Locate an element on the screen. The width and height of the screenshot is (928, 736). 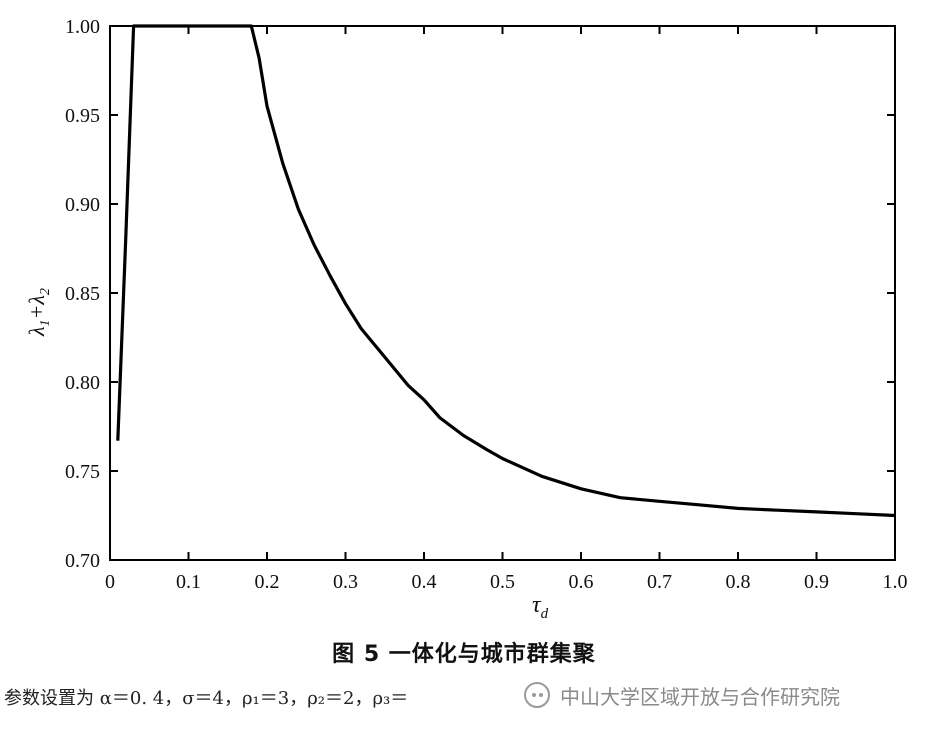
y-tick-label: 0.90 is located at coordinates (82, 205).